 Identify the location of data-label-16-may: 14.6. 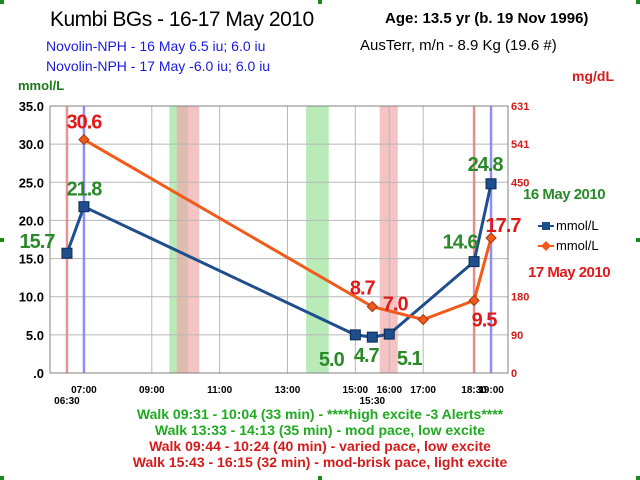
(461, 243).